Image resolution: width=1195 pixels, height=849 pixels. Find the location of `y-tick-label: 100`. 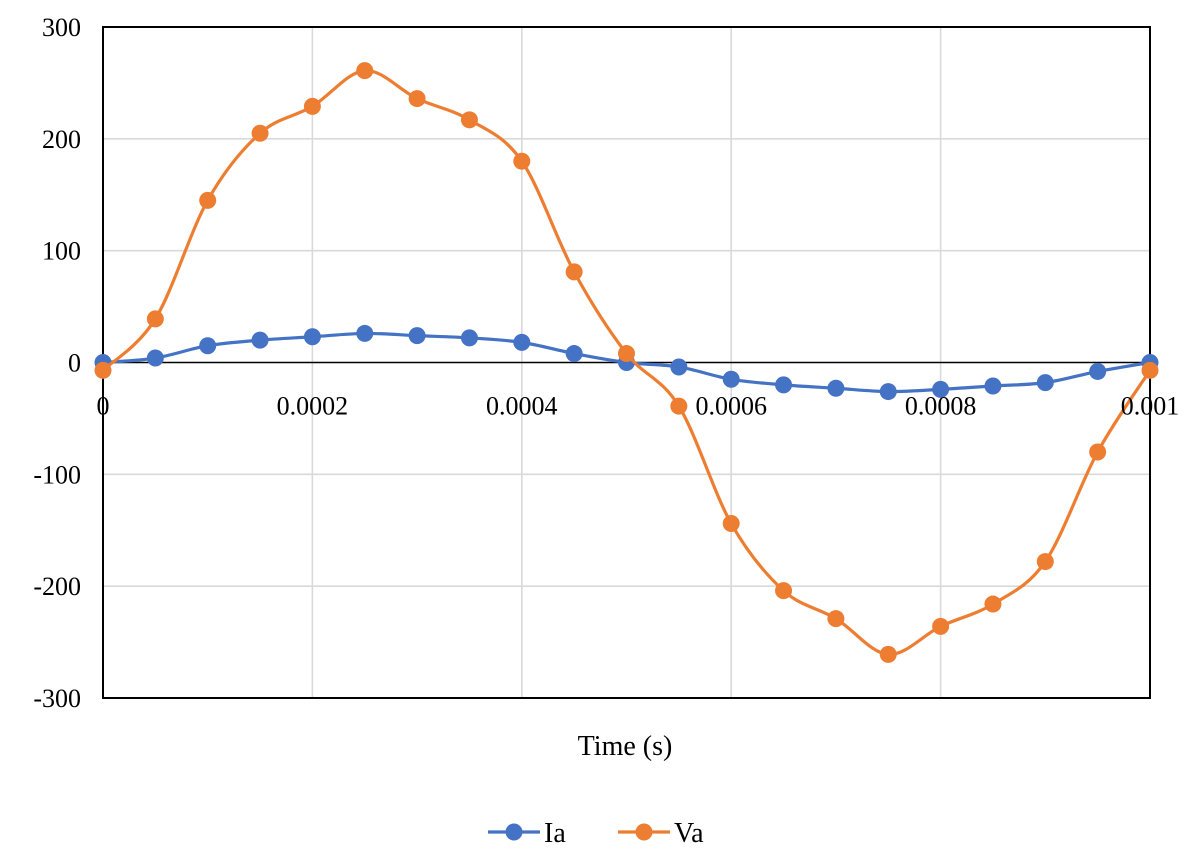

y-tick-label: 100 is located at coordinates (61, 251).